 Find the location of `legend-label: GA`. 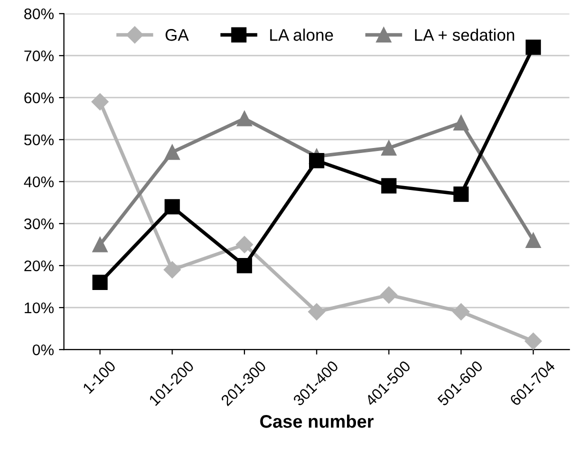

legend-label: GA is located at coordinates (177, 35).